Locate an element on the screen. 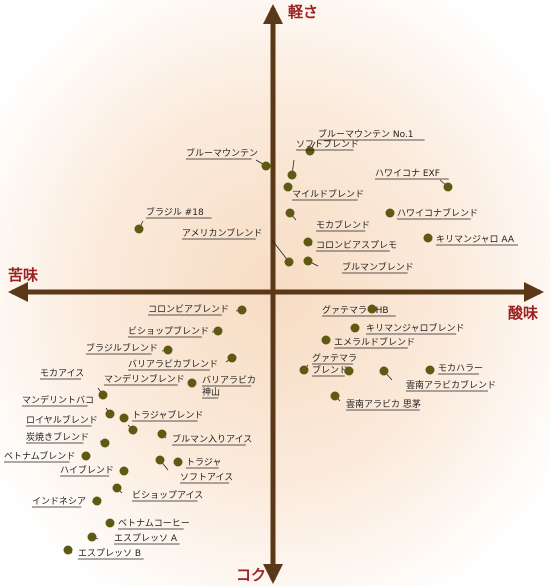 The width and height of the screenshot is (550, 586). item-label: コロンビアスプレモ is located at coordinates (356, 245).